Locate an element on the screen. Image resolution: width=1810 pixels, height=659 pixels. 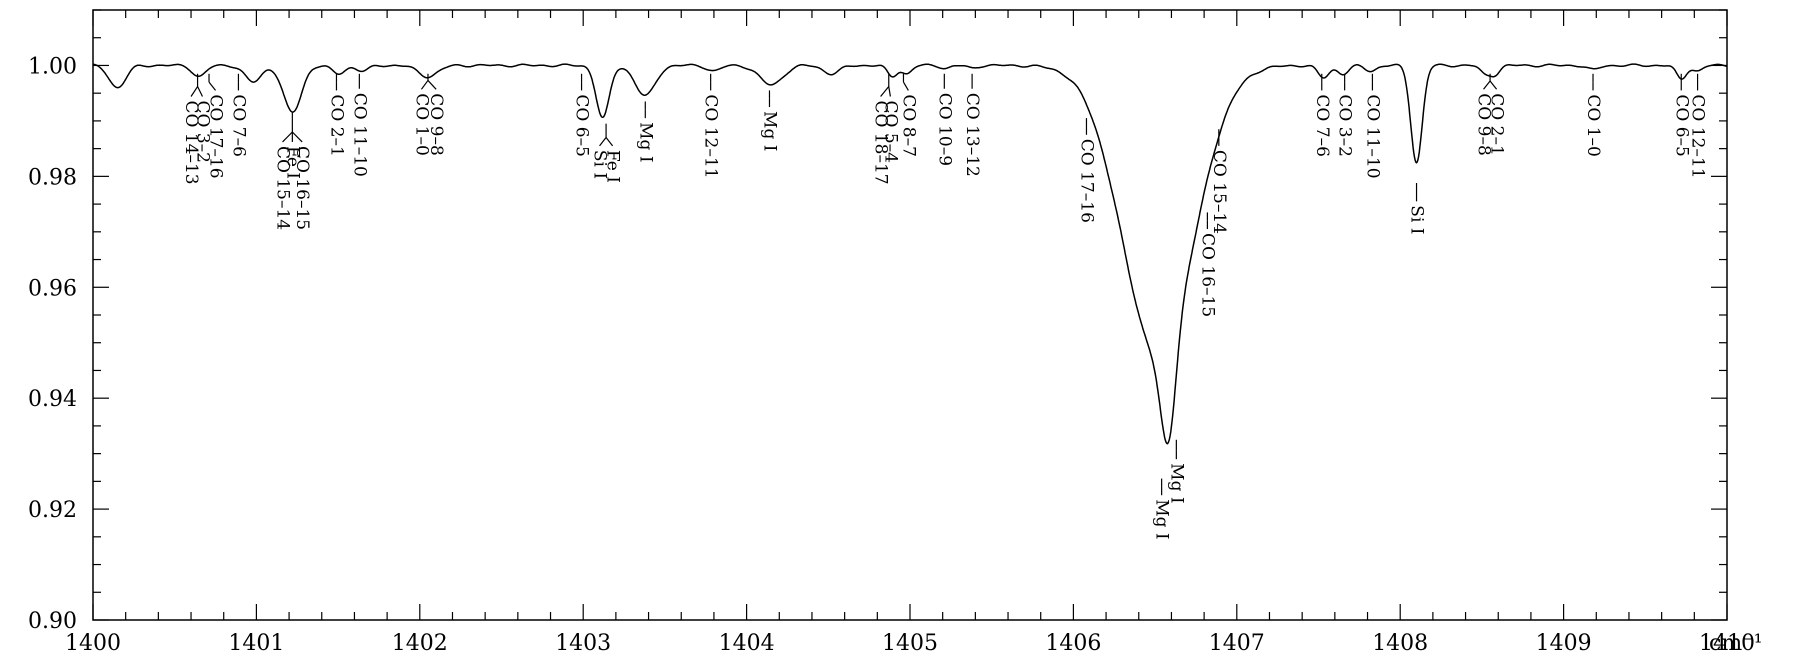
y-tick-label: 1.00 is located at coordinates (52, 66).